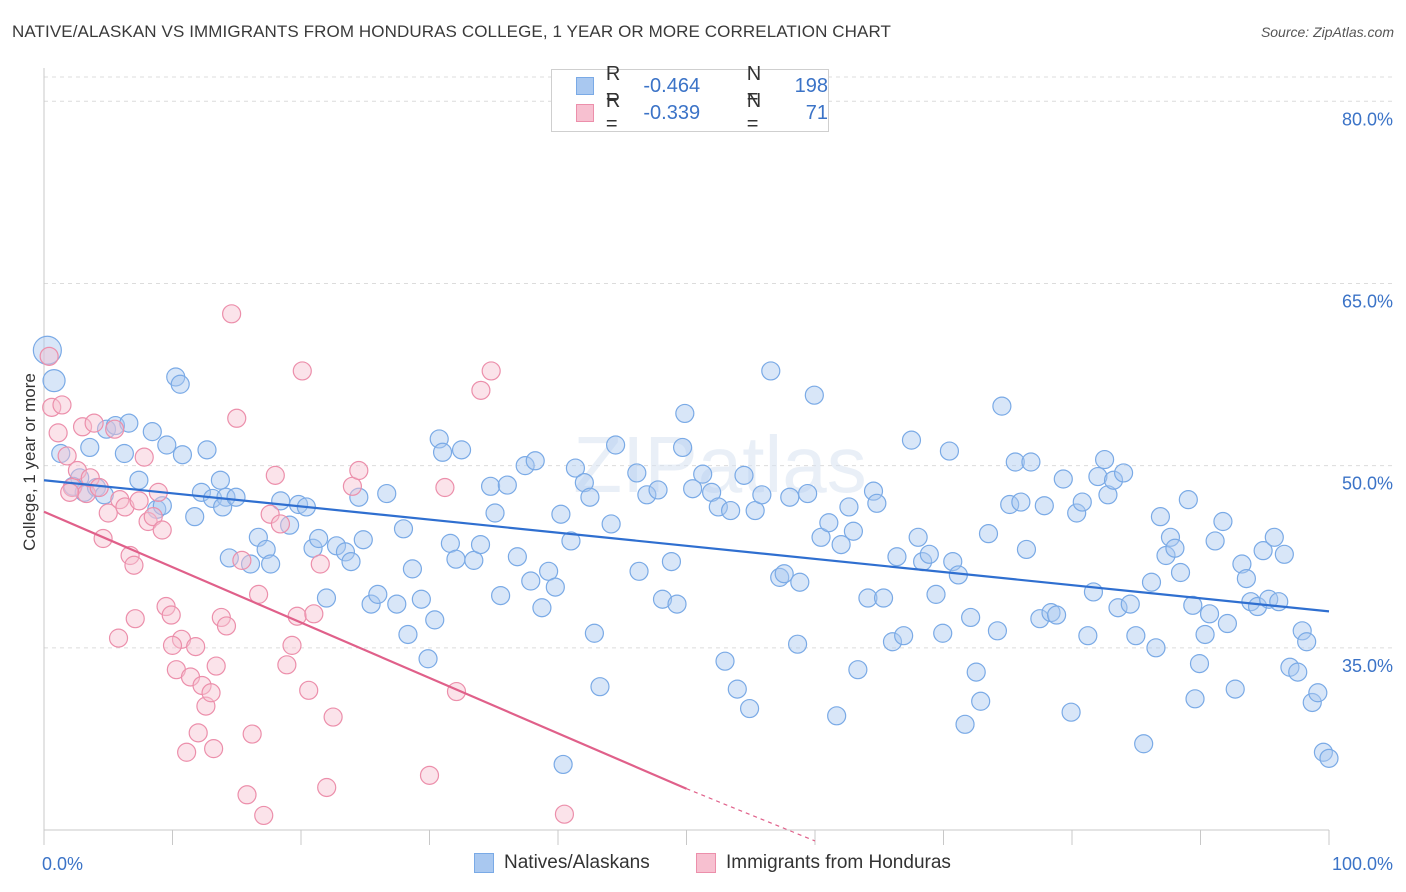 Image resolution: width=1406 pixels, height=892 pixels. I want to click on stats-legend: R = -0.464 N = 198 R = -0.339 N = 71, so click(690, 99).